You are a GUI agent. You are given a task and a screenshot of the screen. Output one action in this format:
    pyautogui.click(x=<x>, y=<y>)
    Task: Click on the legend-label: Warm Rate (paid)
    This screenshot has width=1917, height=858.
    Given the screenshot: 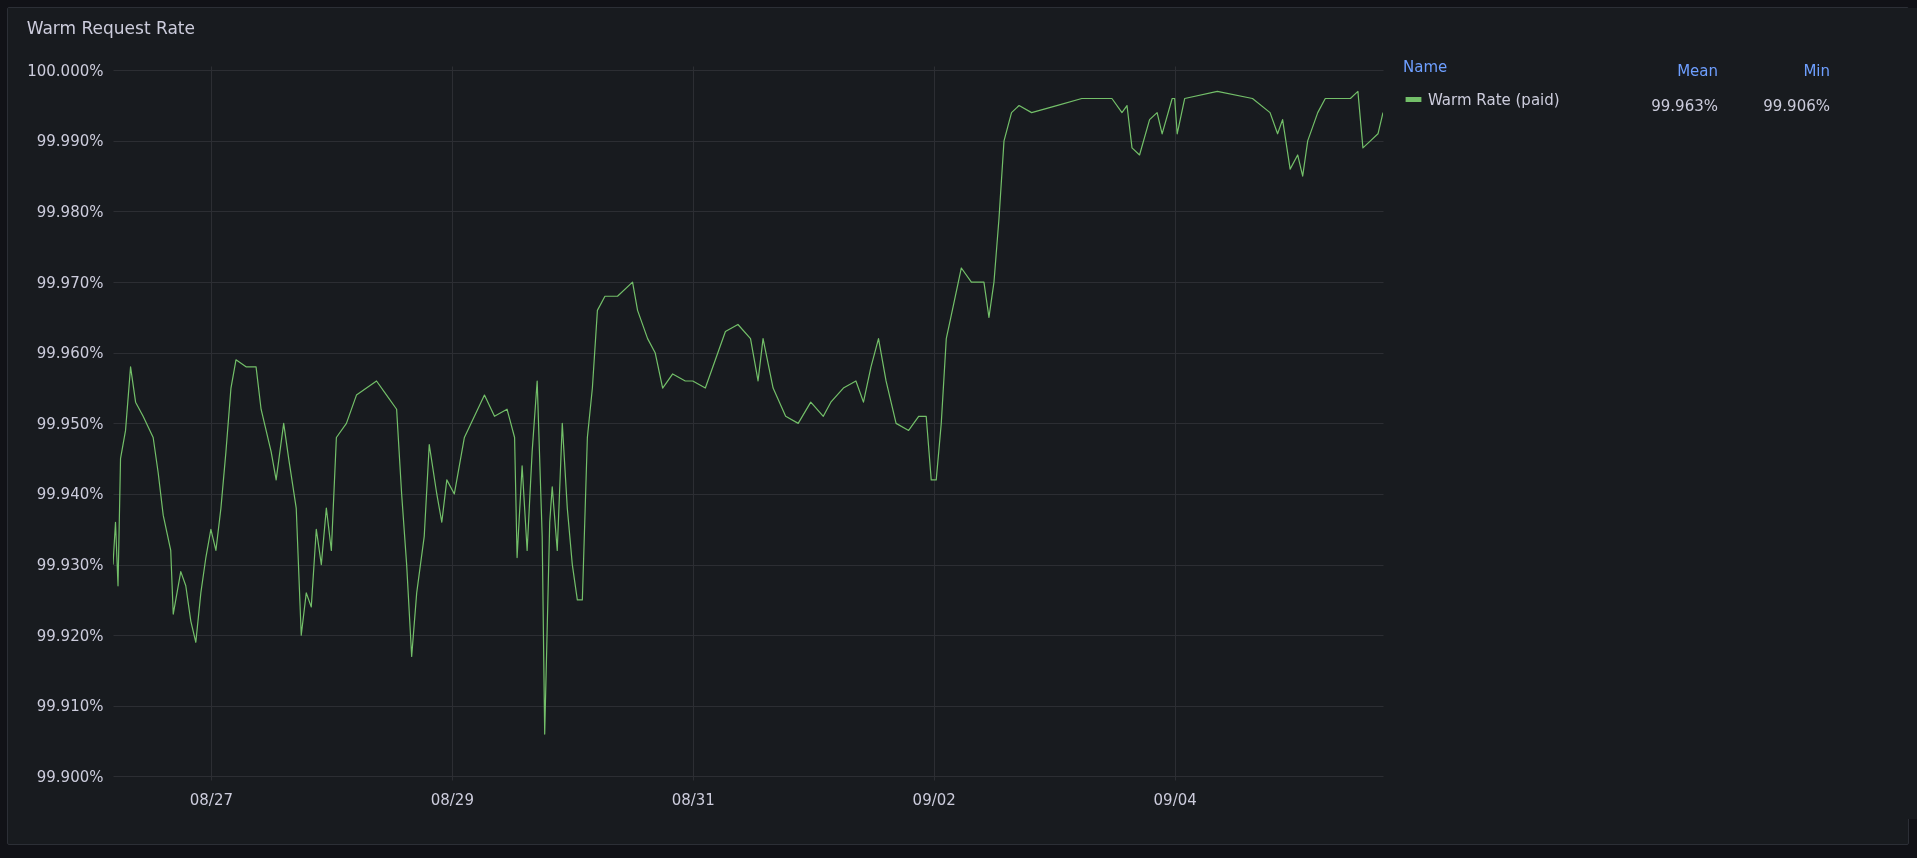 What is the action you would take?
    pyautogui.click(x=1494, y=99)
    